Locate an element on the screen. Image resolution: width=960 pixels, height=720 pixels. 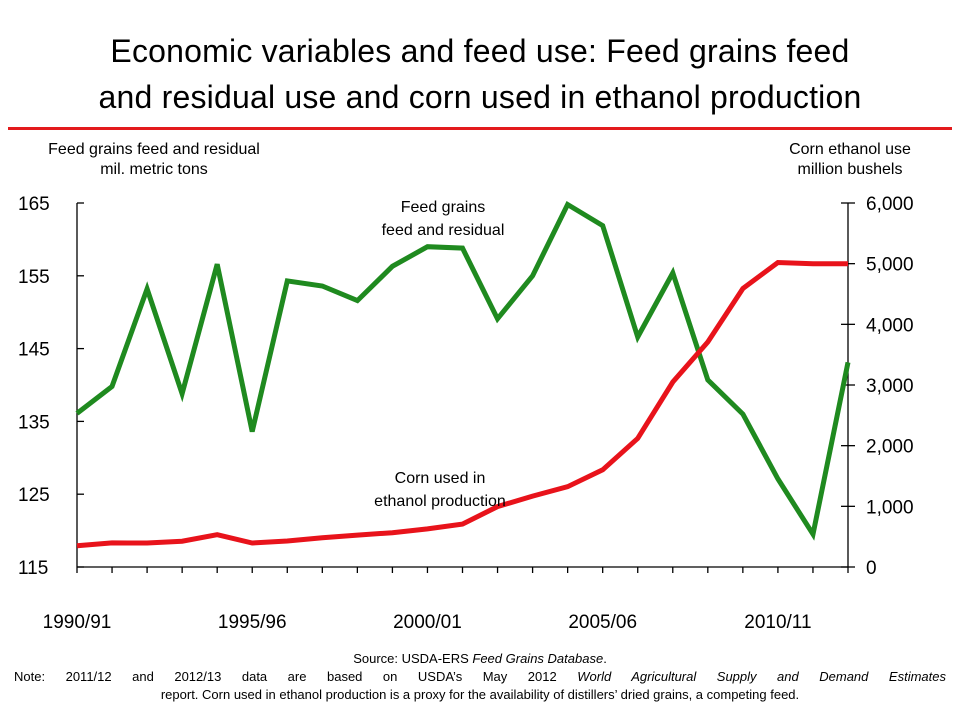
x-axis-tick-label: 1995/96 is located at coordinates (252, 622).